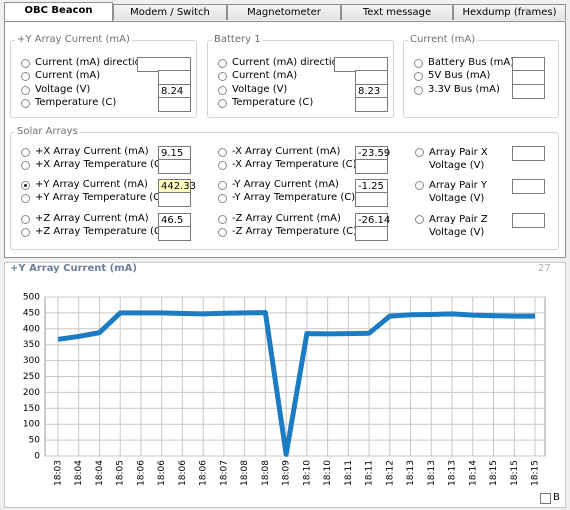 The image size is (570, 510). Describe the element at coordinates (295, 231) in the screenshot. I see `field-label: -Z Array Temperature (C)` at that location.